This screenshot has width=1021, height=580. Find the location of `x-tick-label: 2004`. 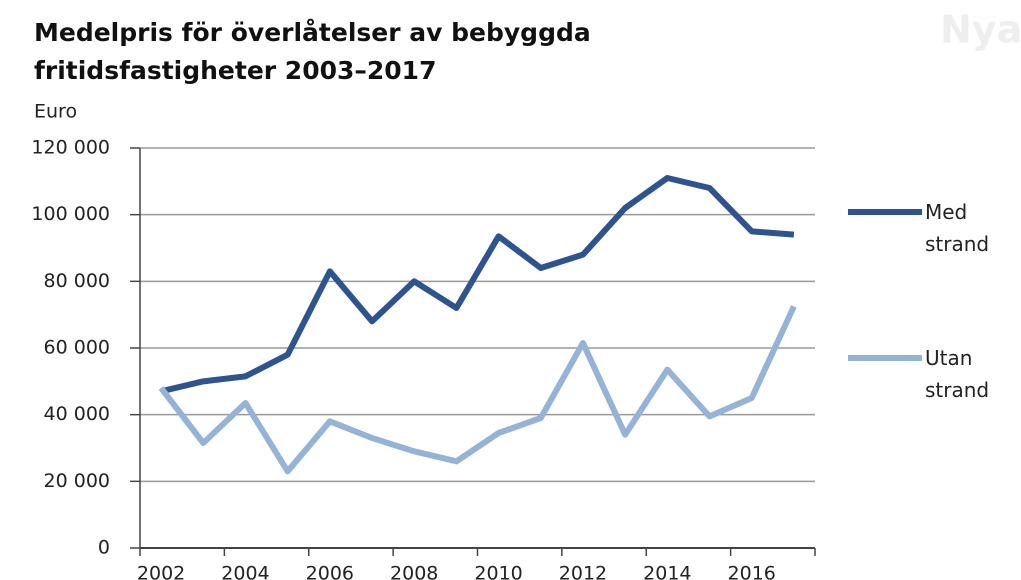

x-tick-label: 2004 is located at coordinates (245, 571).